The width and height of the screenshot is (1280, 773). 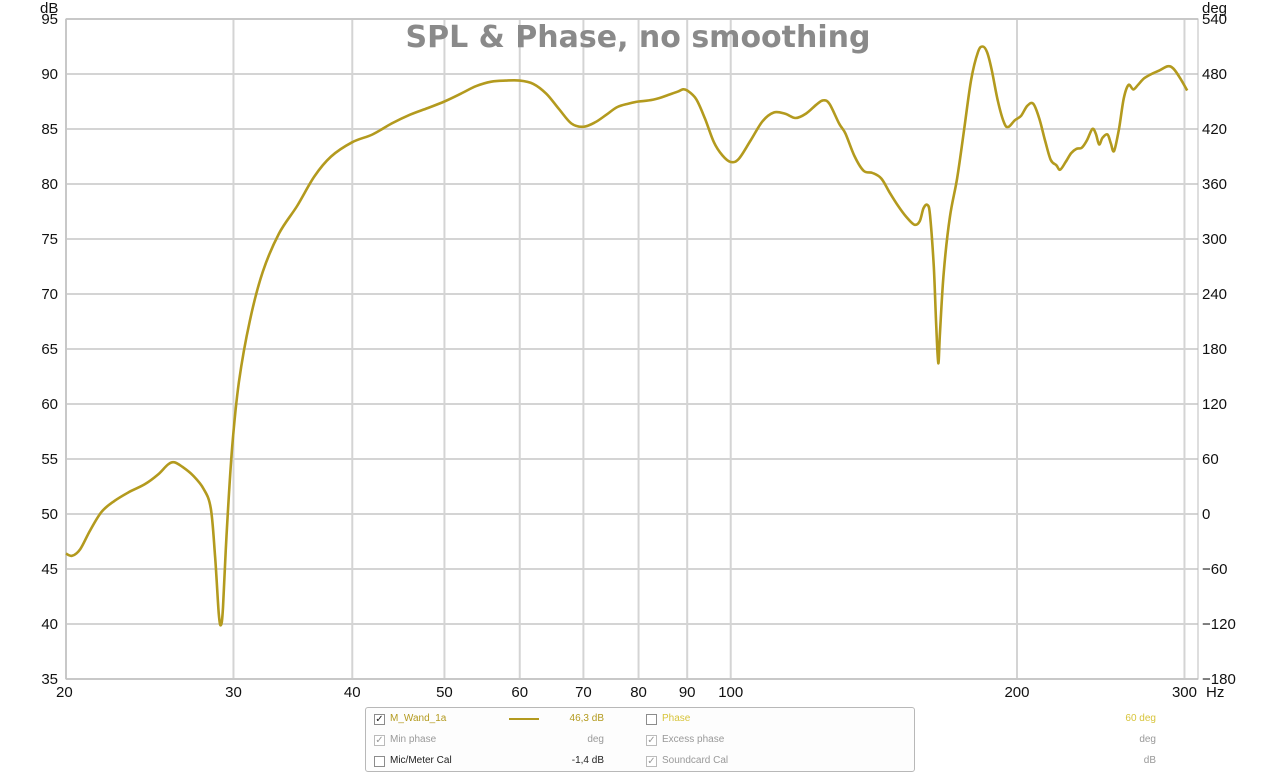 What do you see at coordinates (352, 692) in the screenshot?
I see `x-tick-label: 40` at bounding box center [352, 692].